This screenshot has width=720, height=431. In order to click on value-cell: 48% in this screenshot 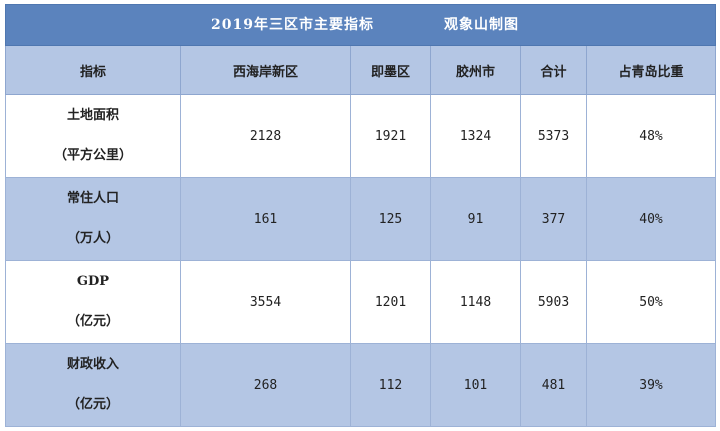, I will do `click(651, 136)`.